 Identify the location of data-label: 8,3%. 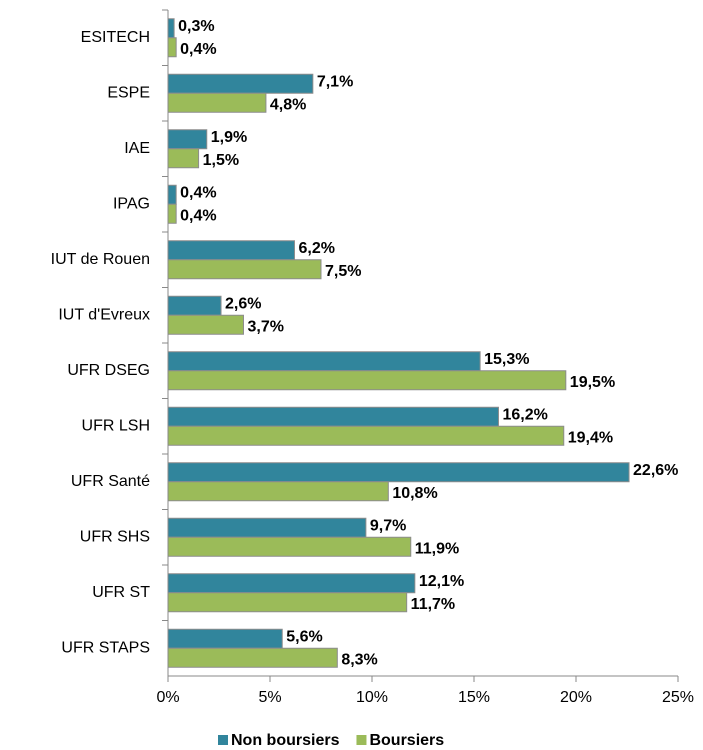
(359, 659).